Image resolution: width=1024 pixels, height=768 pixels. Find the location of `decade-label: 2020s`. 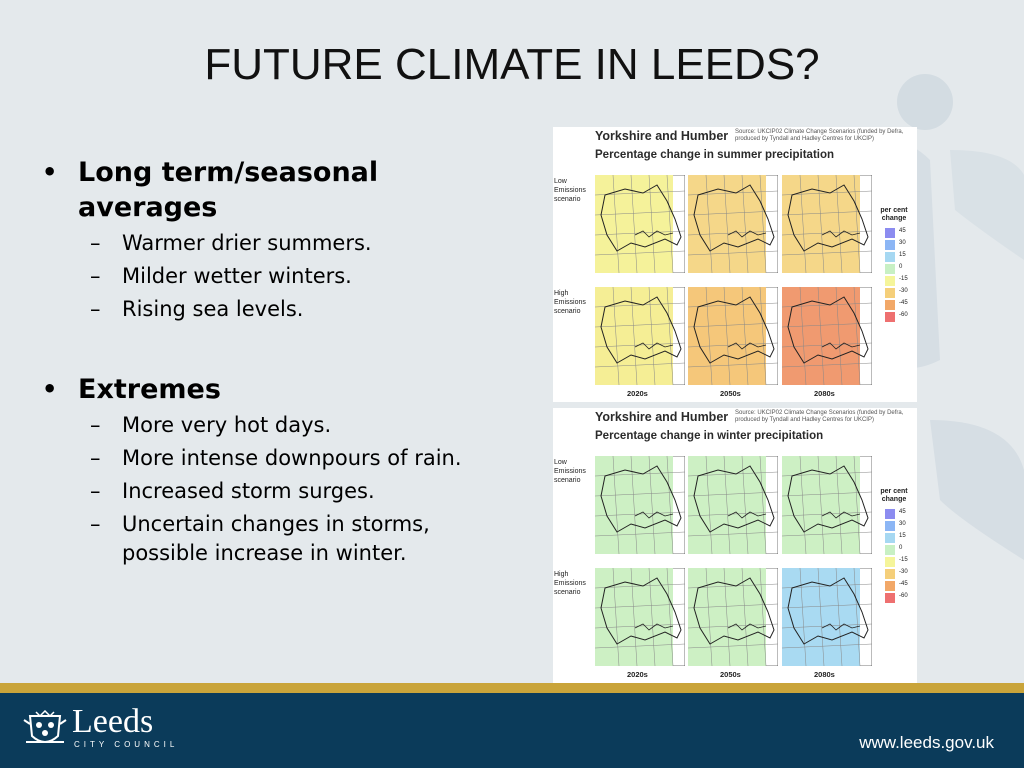

decade-label: 2020s is located at coordinates (637, 393).